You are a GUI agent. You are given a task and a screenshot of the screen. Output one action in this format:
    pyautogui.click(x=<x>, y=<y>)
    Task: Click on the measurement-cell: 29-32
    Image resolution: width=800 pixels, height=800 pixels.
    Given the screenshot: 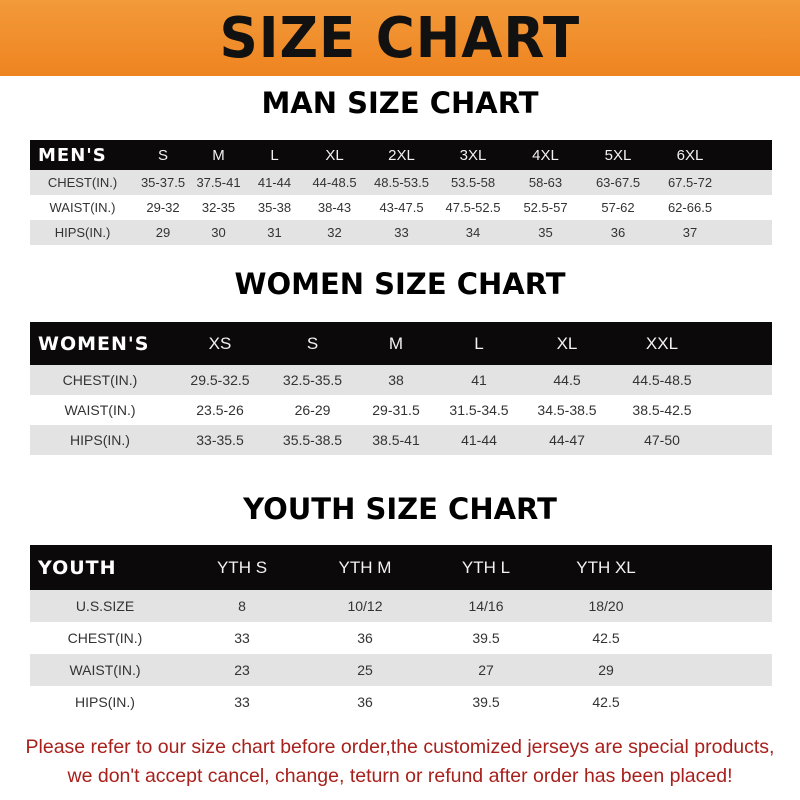 What is the action you would take?
    pyautogui.click(x=163, y=207)
    